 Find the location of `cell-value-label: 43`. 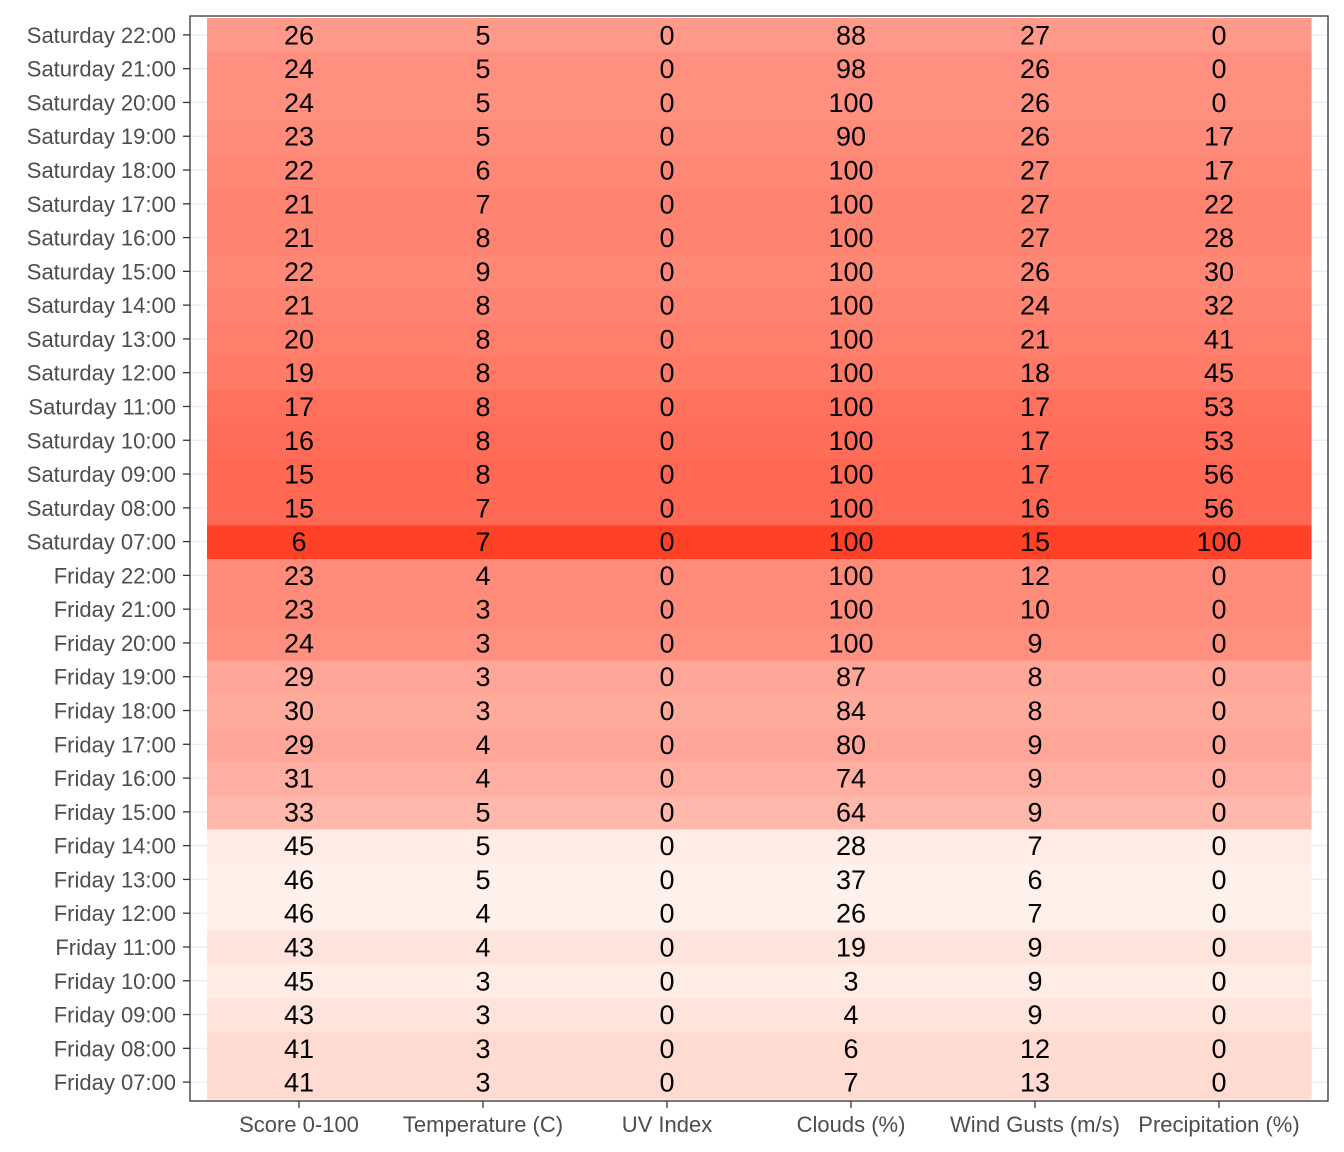

cell-value-label: 43 is located at coordinates (299, 947).